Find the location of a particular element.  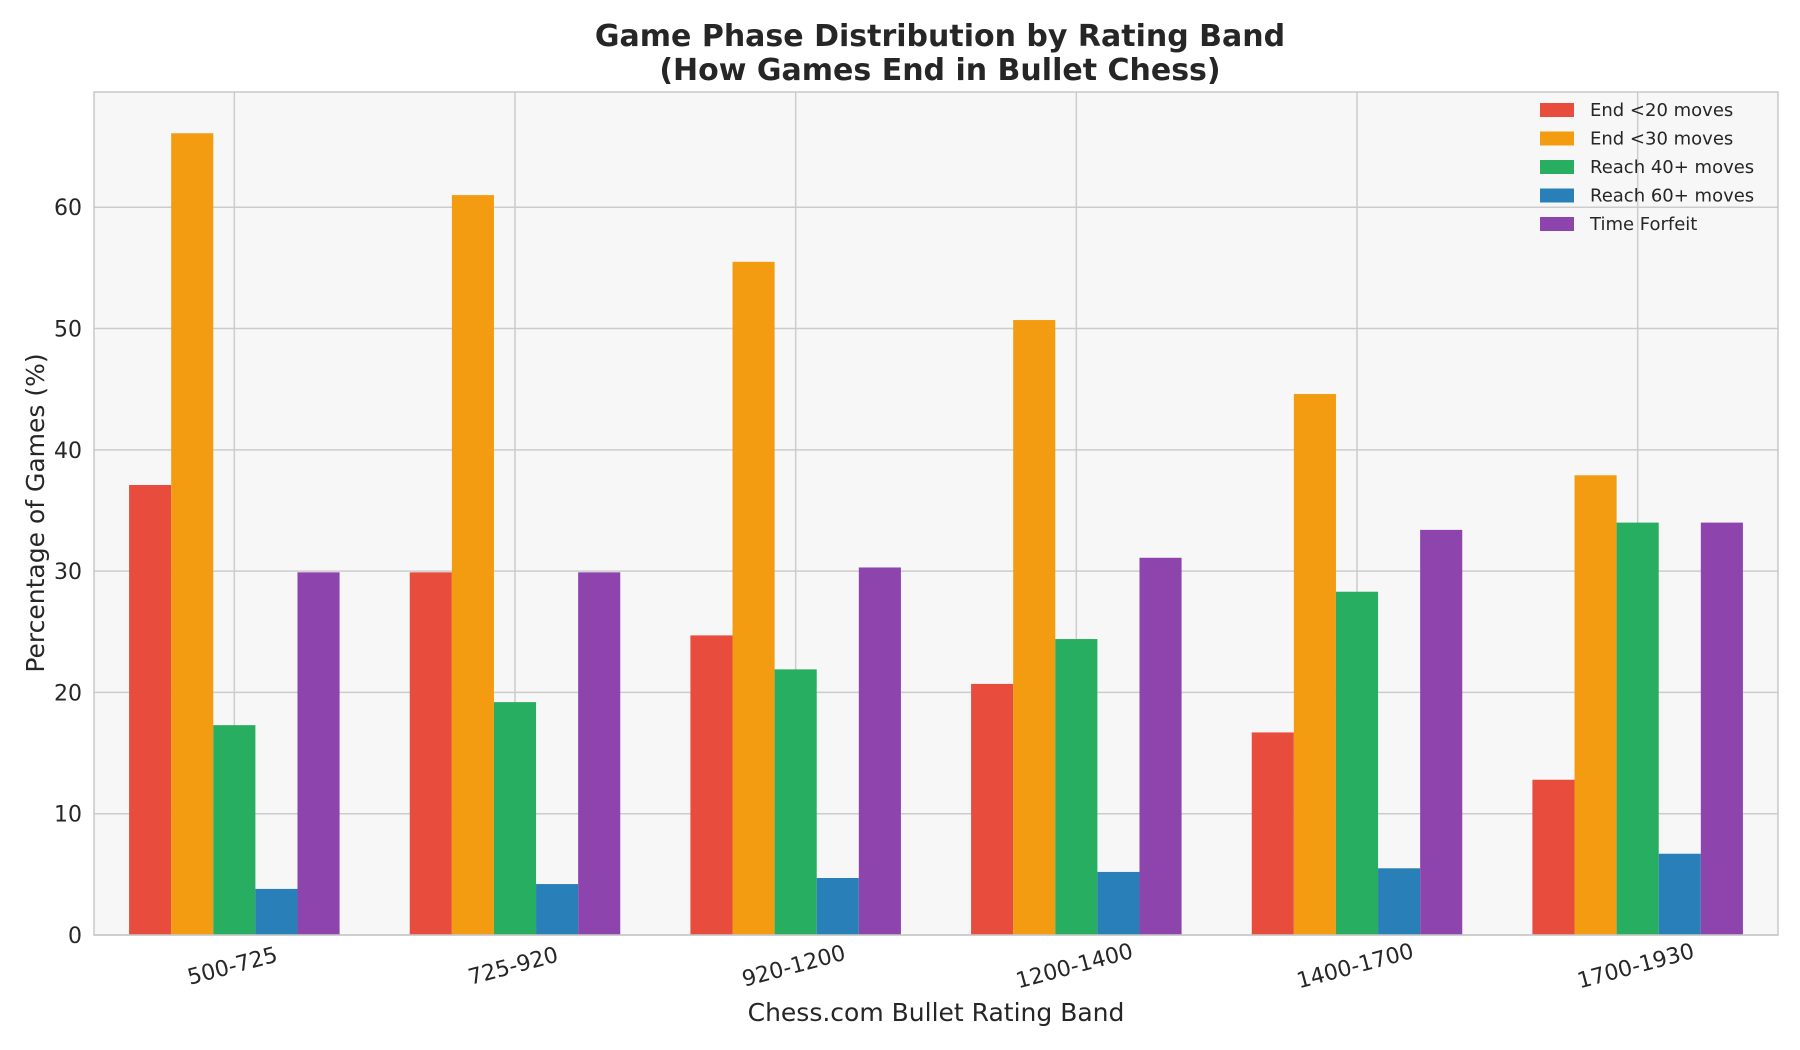

y-tick-label: 0 is located at coordinates (75, 936).